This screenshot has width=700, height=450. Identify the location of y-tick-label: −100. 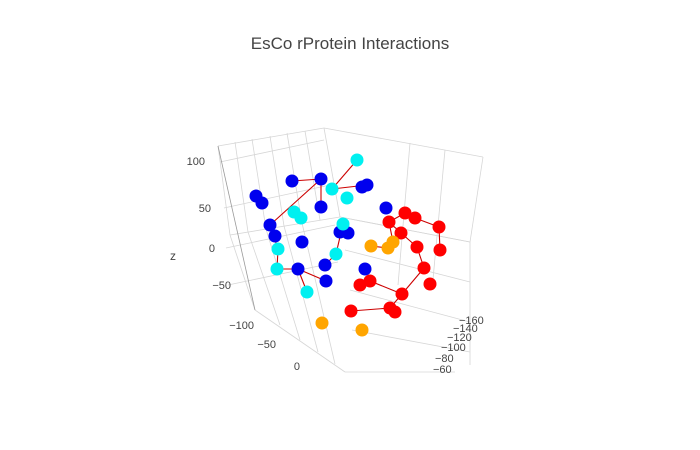
(453, 348).